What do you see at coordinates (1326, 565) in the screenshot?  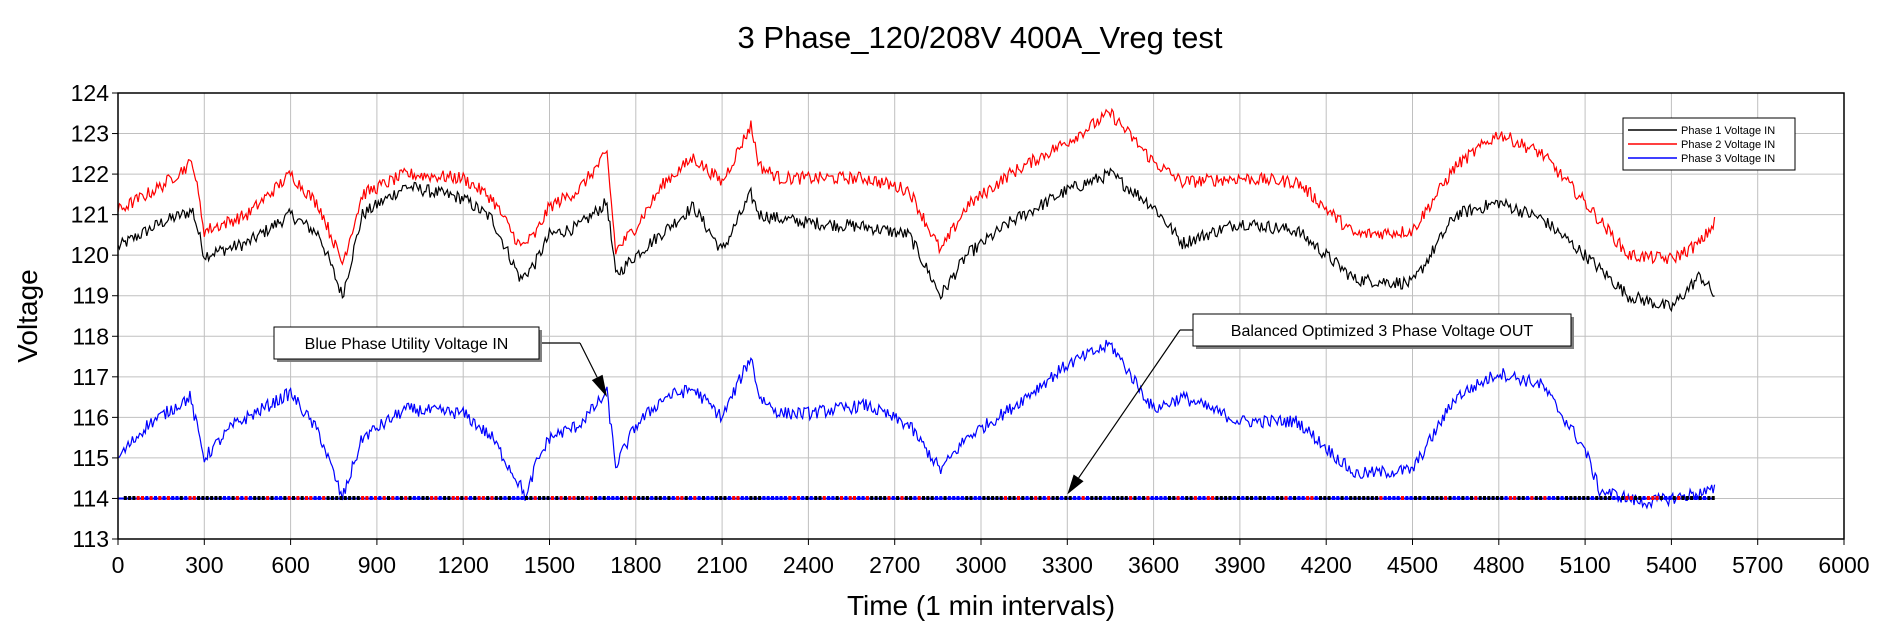 I see `x-tick-label: 4200` at bounding box center [1326, 565].